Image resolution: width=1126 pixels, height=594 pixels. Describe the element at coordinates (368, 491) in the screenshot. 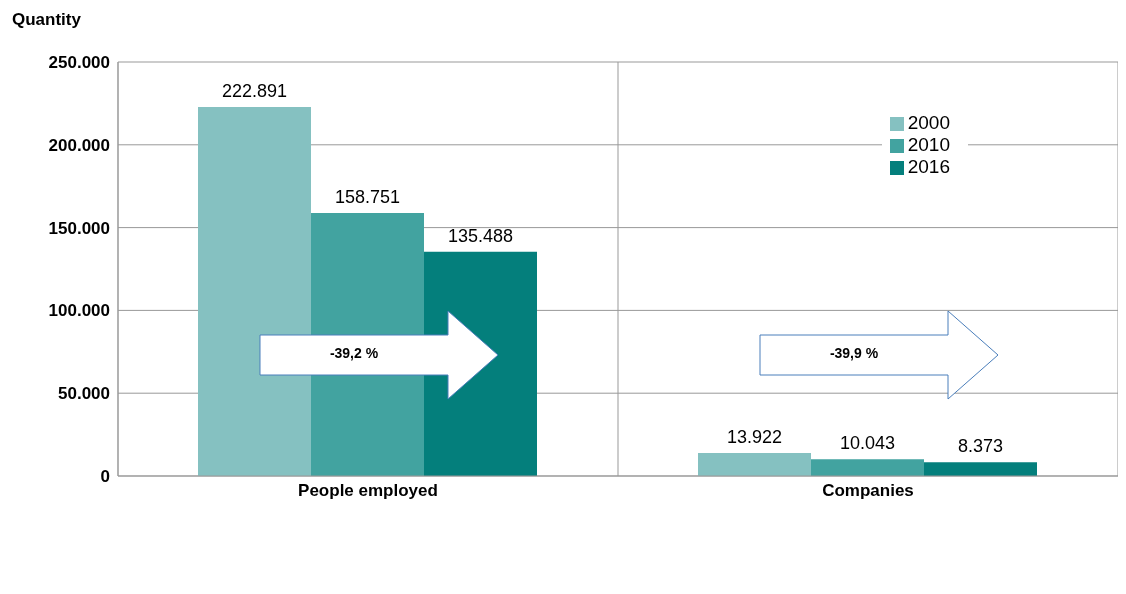

I see `x-tick-label: People employed` at that location.